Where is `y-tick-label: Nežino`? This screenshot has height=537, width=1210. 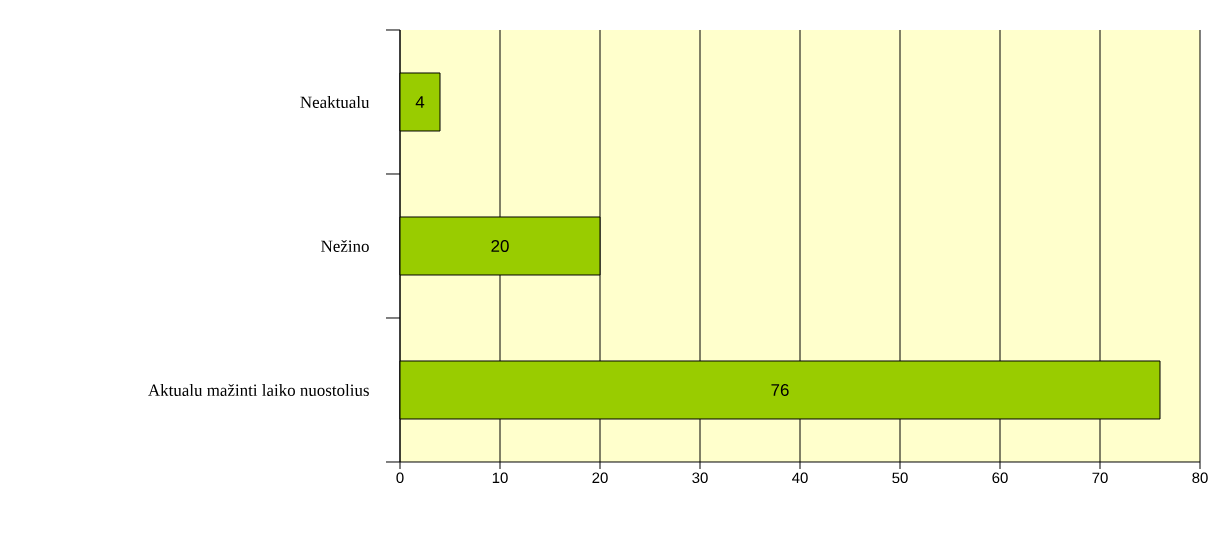 y-tick-label: Nežino is located at coordinates (345, 246).